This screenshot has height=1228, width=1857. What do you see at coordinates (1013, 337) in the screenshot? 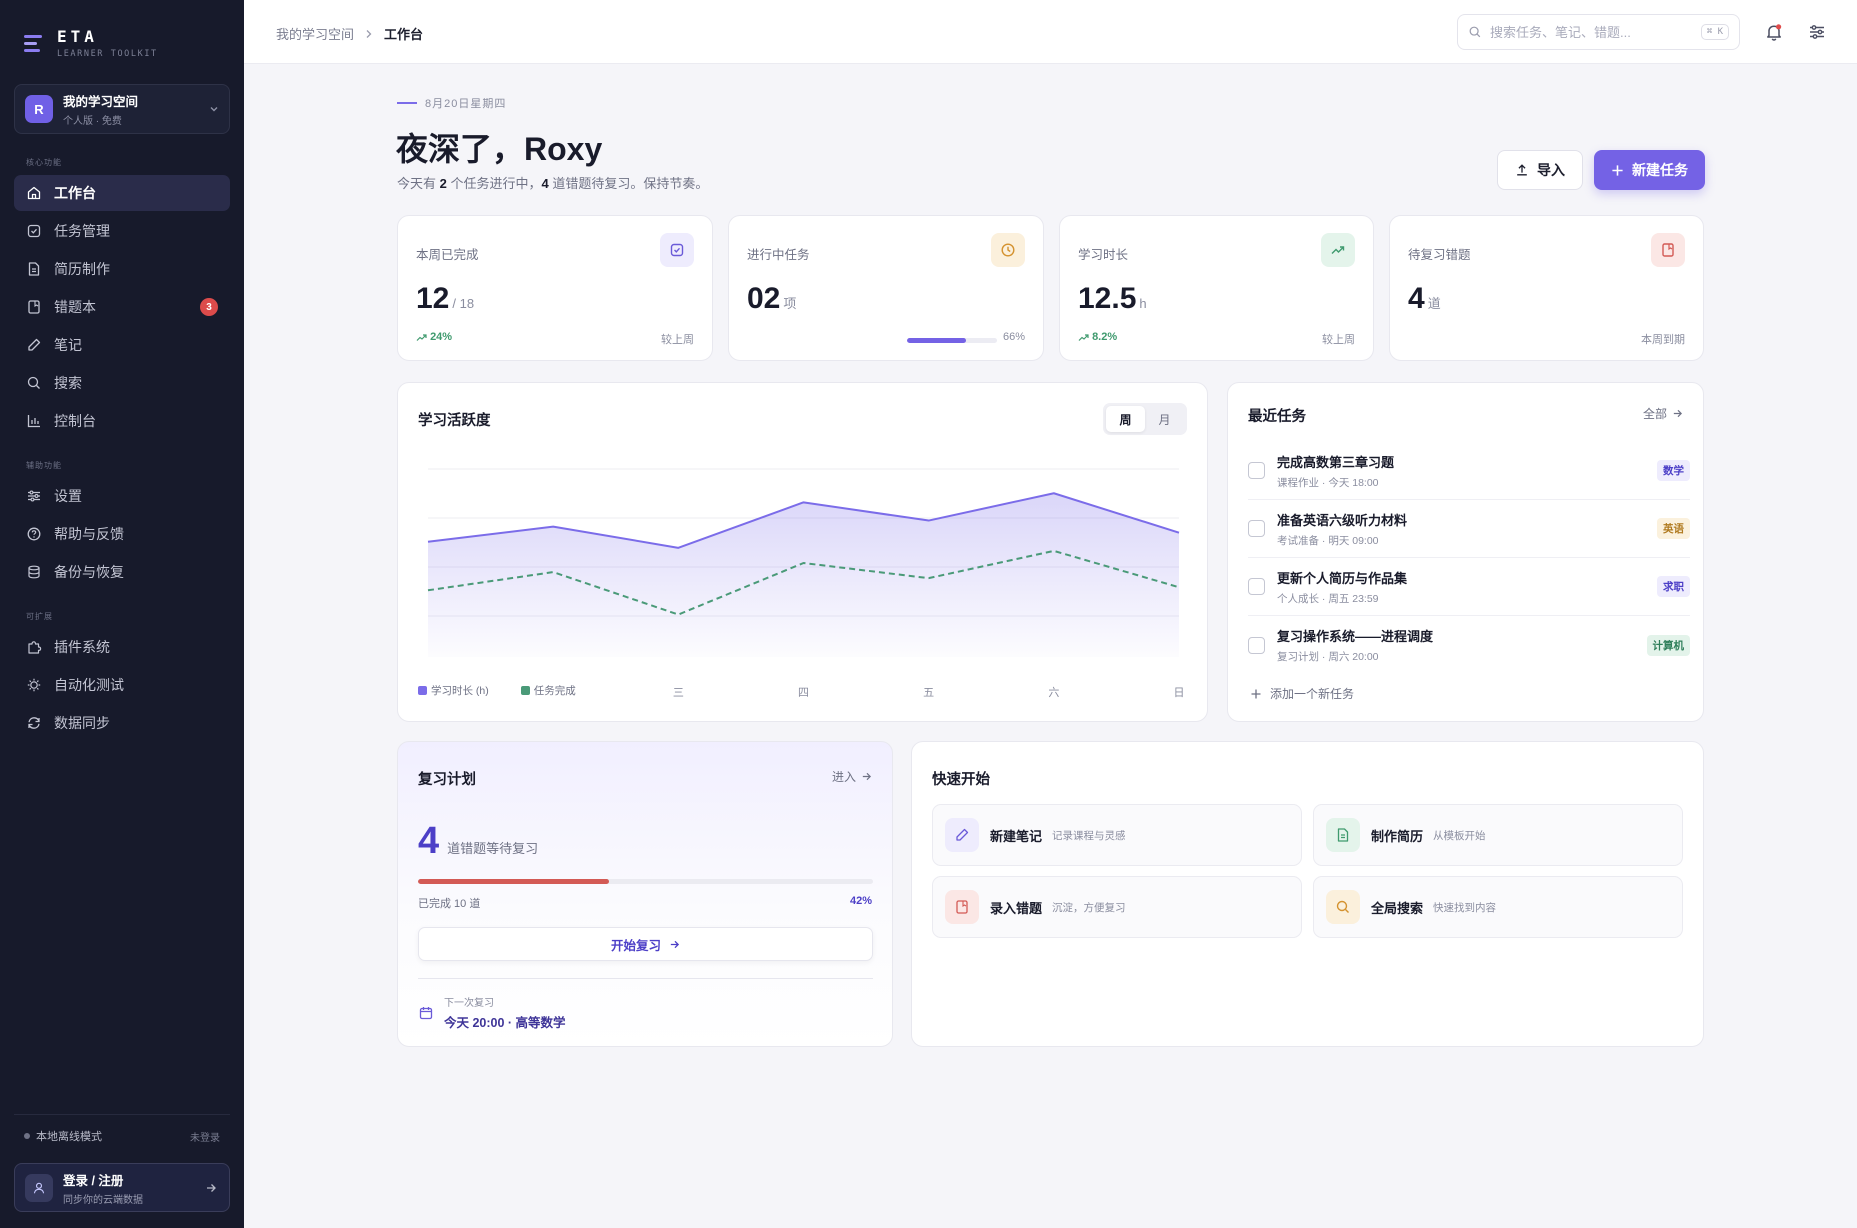
I see `progress-text: 66%` at bounding box center [1013, 337].